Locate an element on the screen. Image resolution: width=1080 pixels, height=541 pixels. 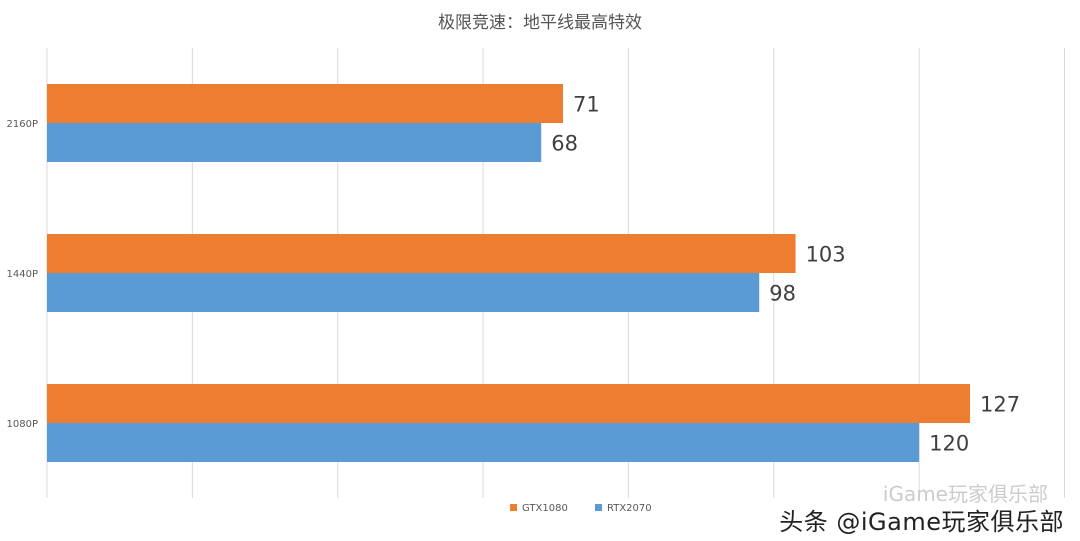
bar-GTX1080-2160P is located at coordinates (305, 103).